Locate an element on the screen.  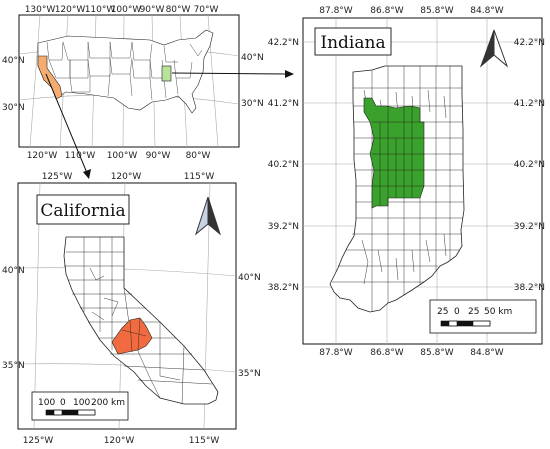
indiana-lon-tick-top: 84.8°W is located at coordinates (487, 11).